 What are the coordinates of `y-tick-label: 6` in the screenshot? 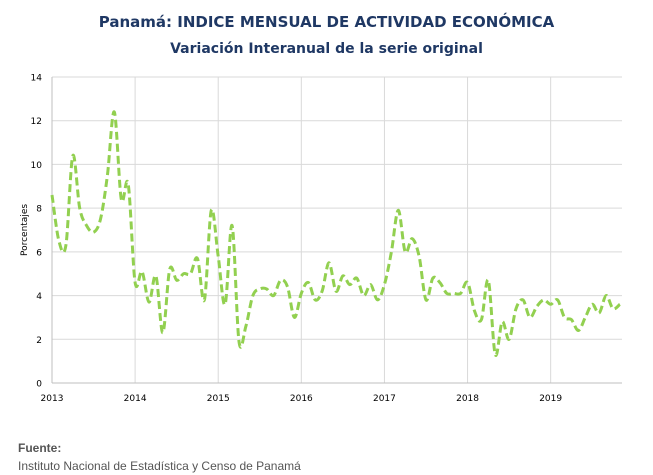 It's located at (39, 253).